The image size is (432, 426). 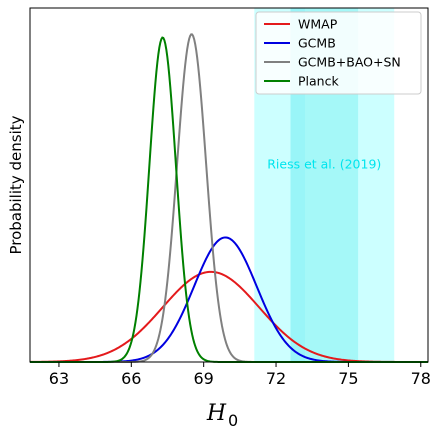 What do you see at coordinates (233, 418) in the screenshot?
I see `x-axis-label-subscript: 0` at bounding box center [233, 418].